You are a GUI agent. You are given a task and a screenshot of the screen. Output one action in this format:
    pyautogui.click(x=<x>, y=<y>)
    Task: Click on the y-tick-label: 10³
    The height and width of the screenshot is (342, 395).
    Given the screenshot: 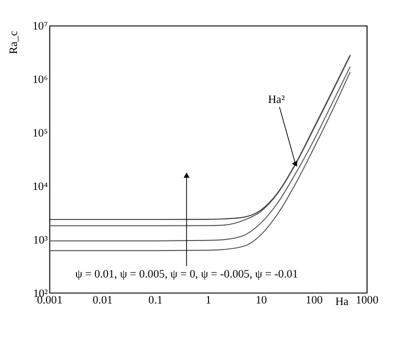 What is the action you would take?
    pyautogui.click(x=40, y=240)
    